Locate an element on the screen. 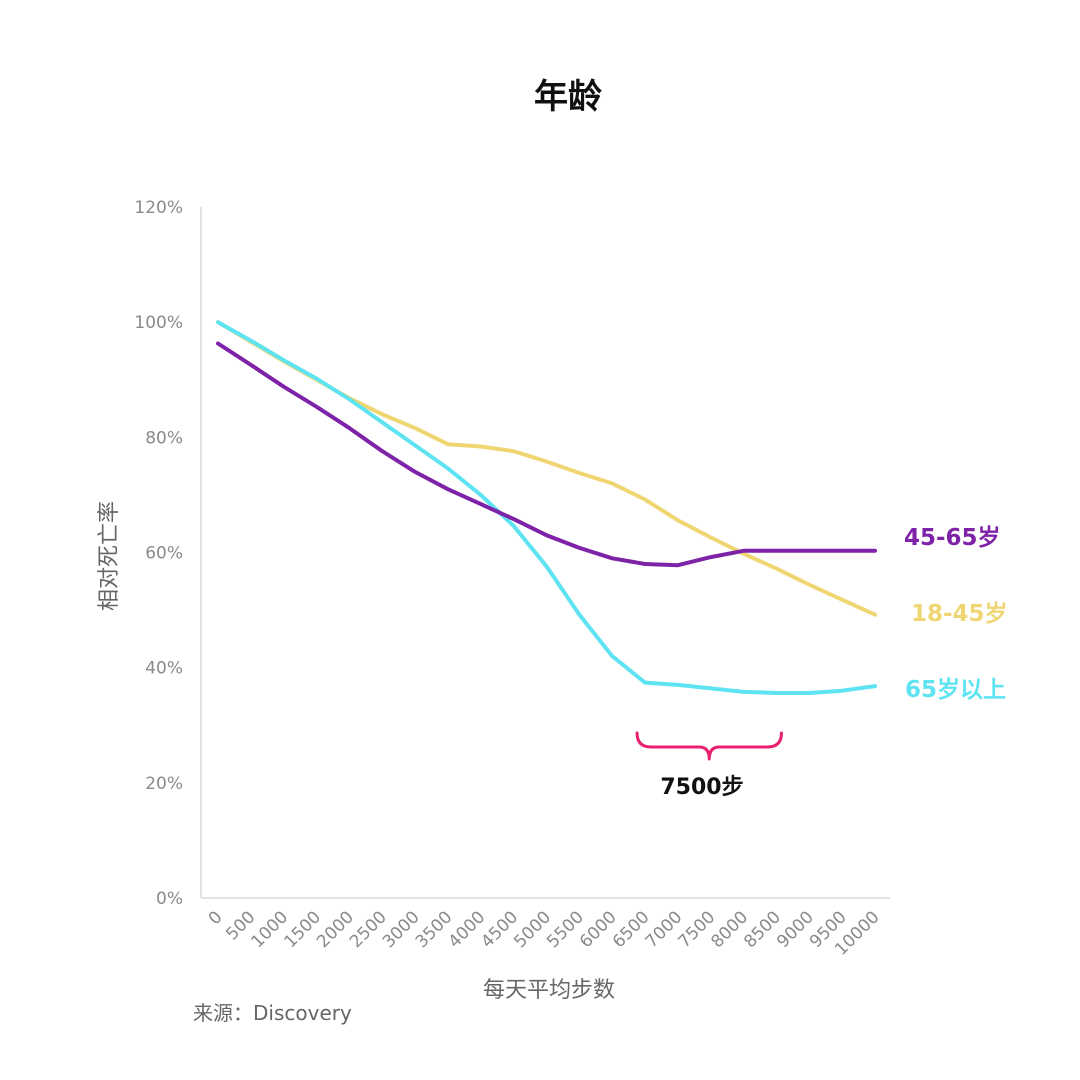 The image size is (1080, 1080). y-axis-label: 相对死亡率 is located at coordinates (109, 556).